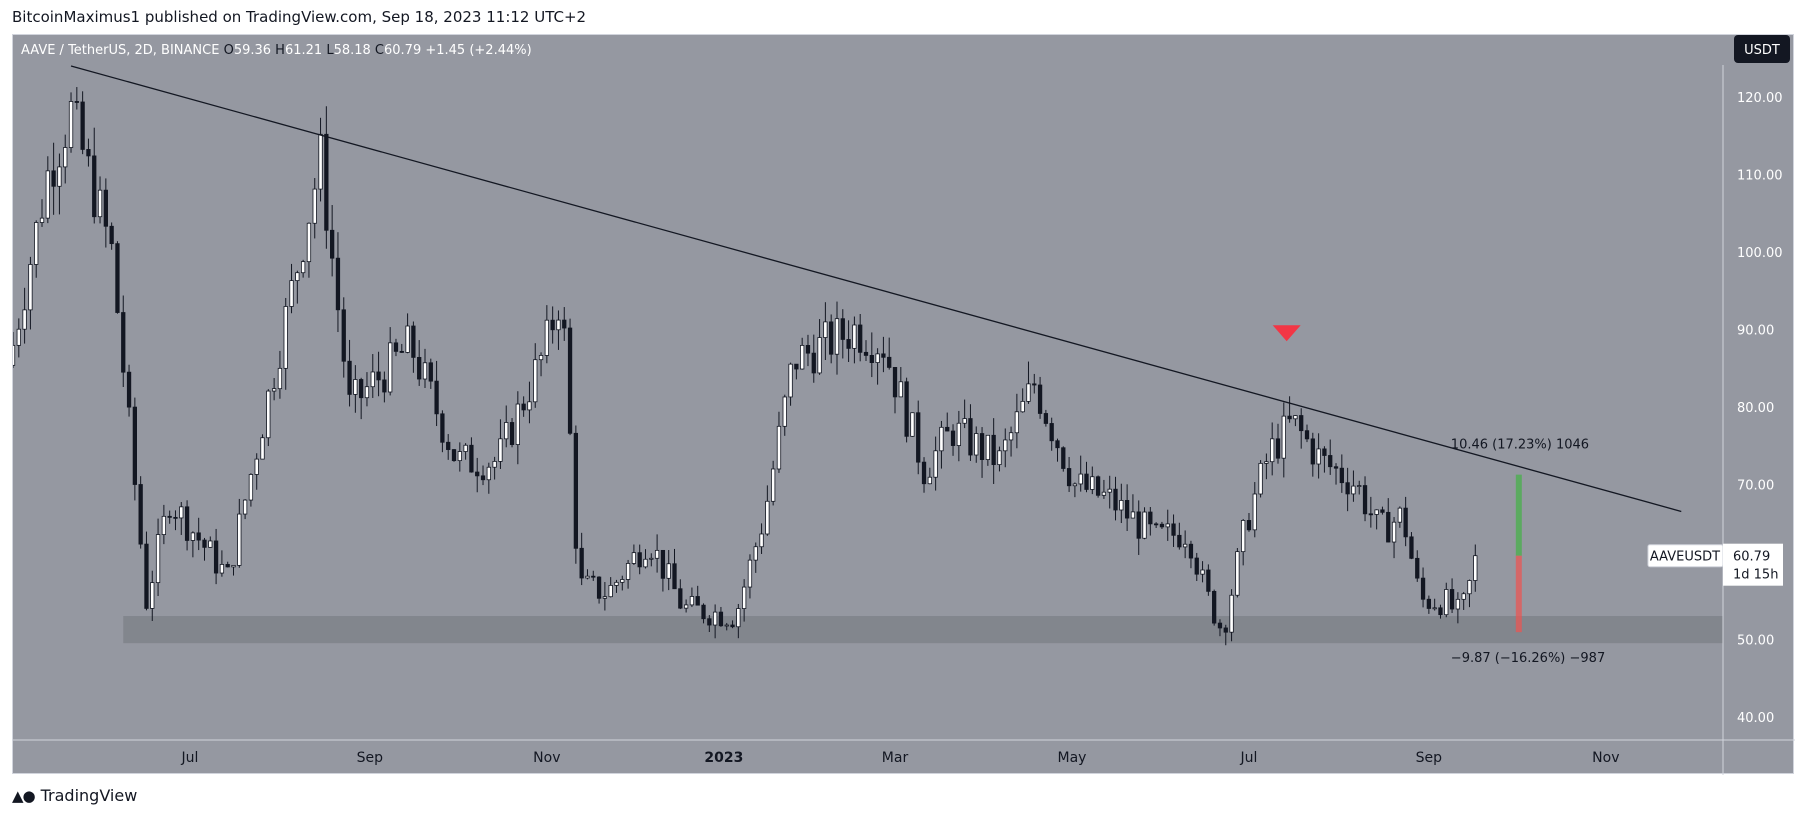  Describe the element at coordinates (1520, 445) in the screenshot. I see `measure-up-label: 10.46 (17.23%) 1046` at that location.